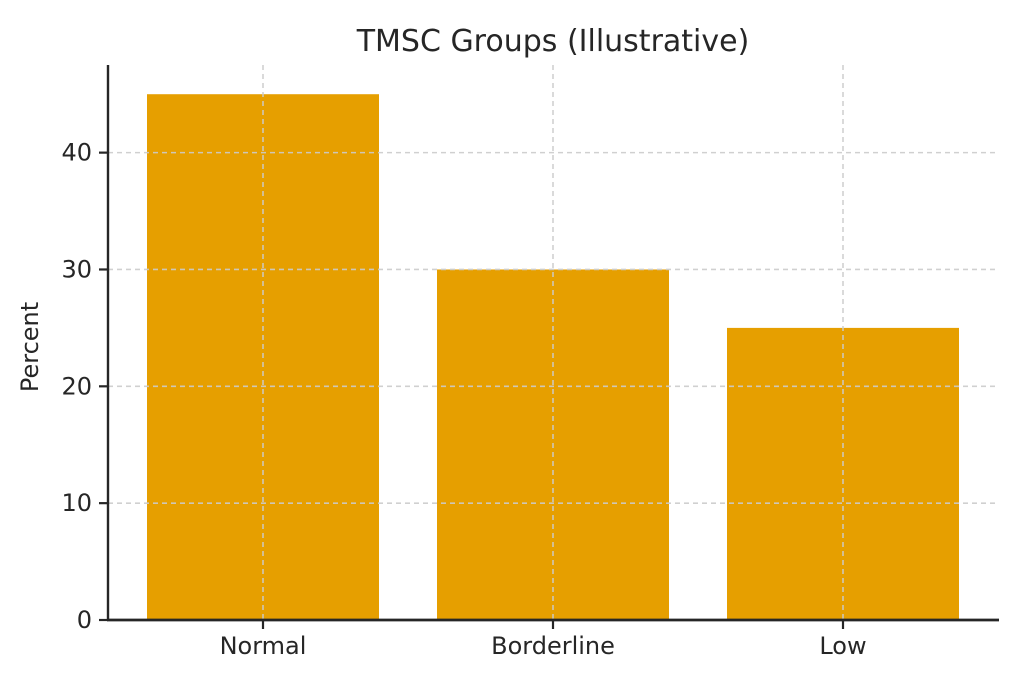  What do you see at coordinates (553, 41) in the screenshot?
I see `chart-title: TMSC Groups (Illustrative)` at bounding box center [553, 41].